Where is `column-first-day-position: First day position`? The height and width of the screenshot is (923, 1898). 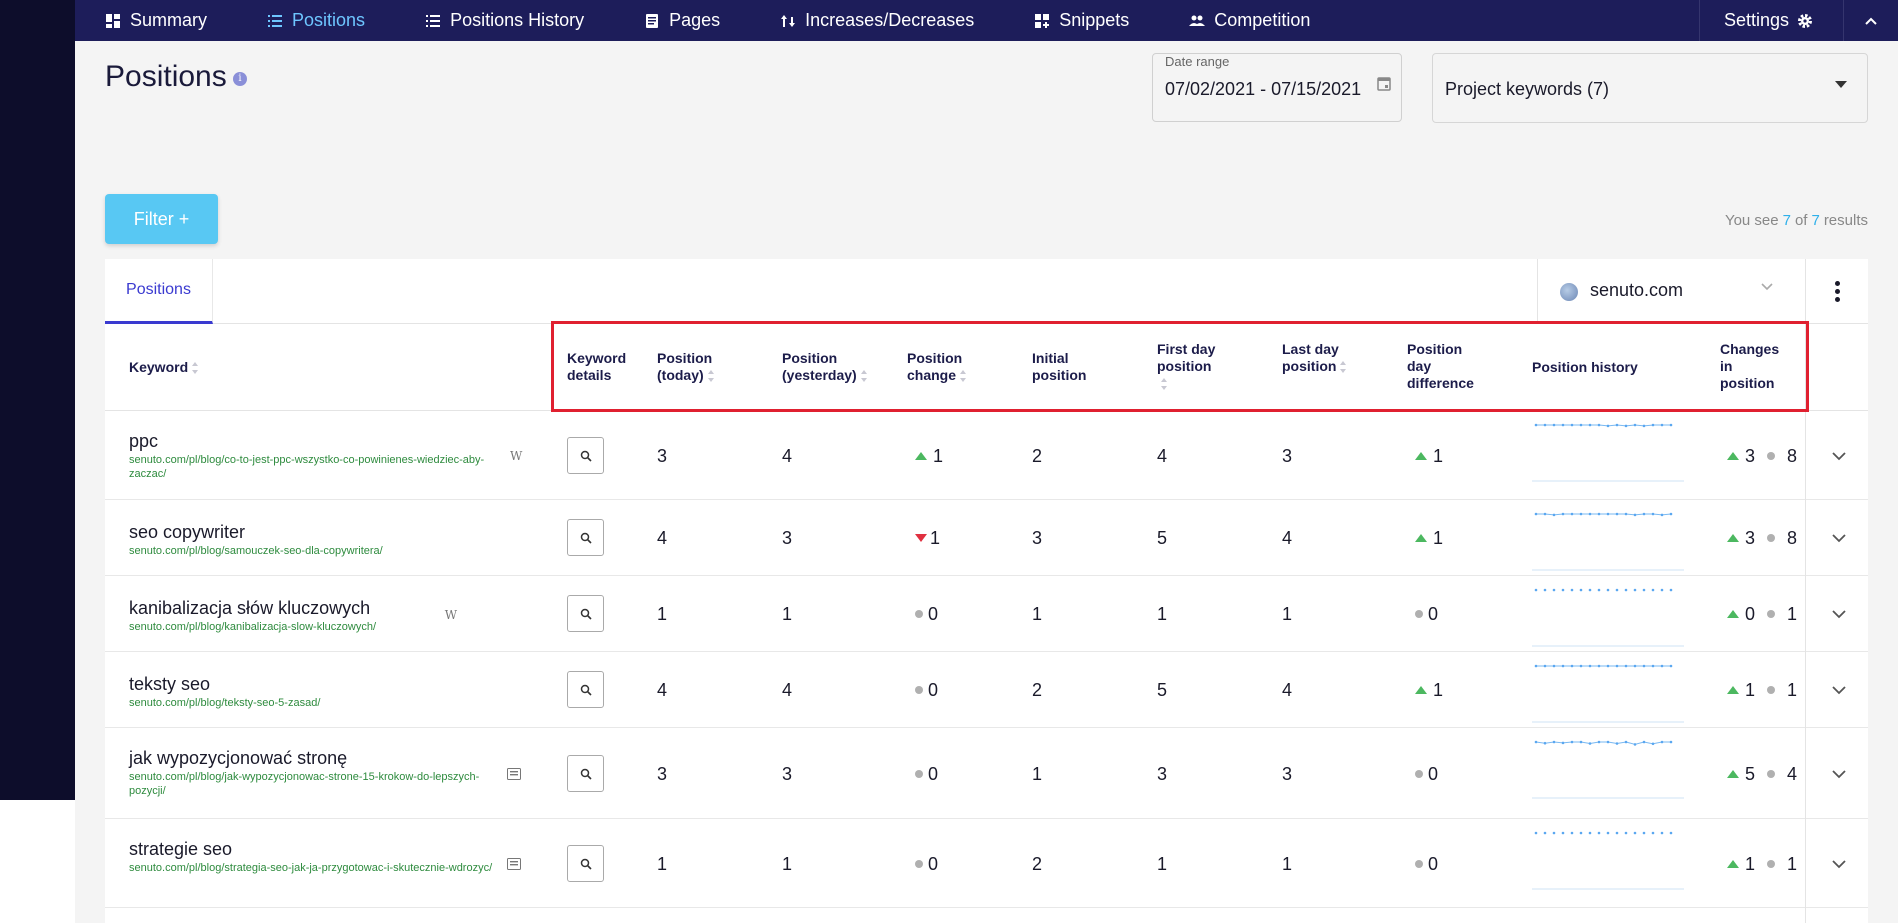
column-first-day-position: First day position is located at coordinates (1187, 366).